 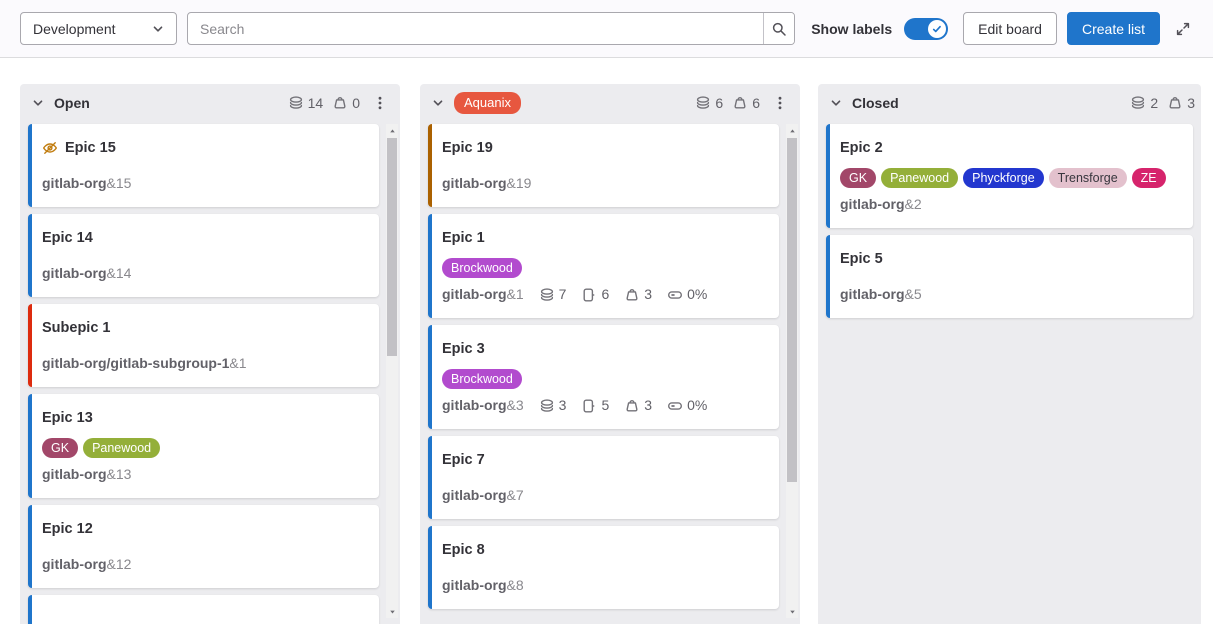 I want to click on epic-title: Epic 1, so click(x=463, y=238).